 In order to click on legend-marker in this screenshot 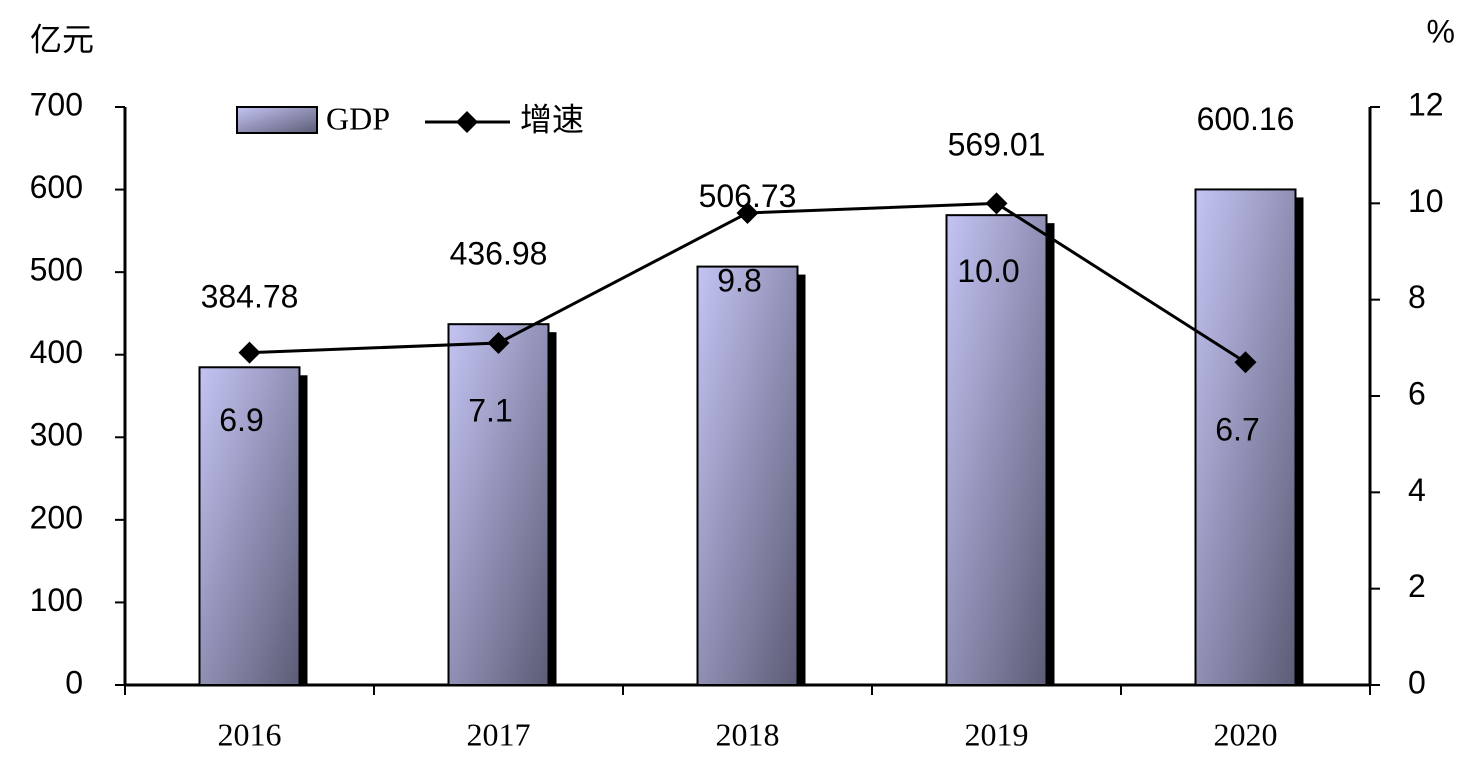, I will do `click(467, 122)`.